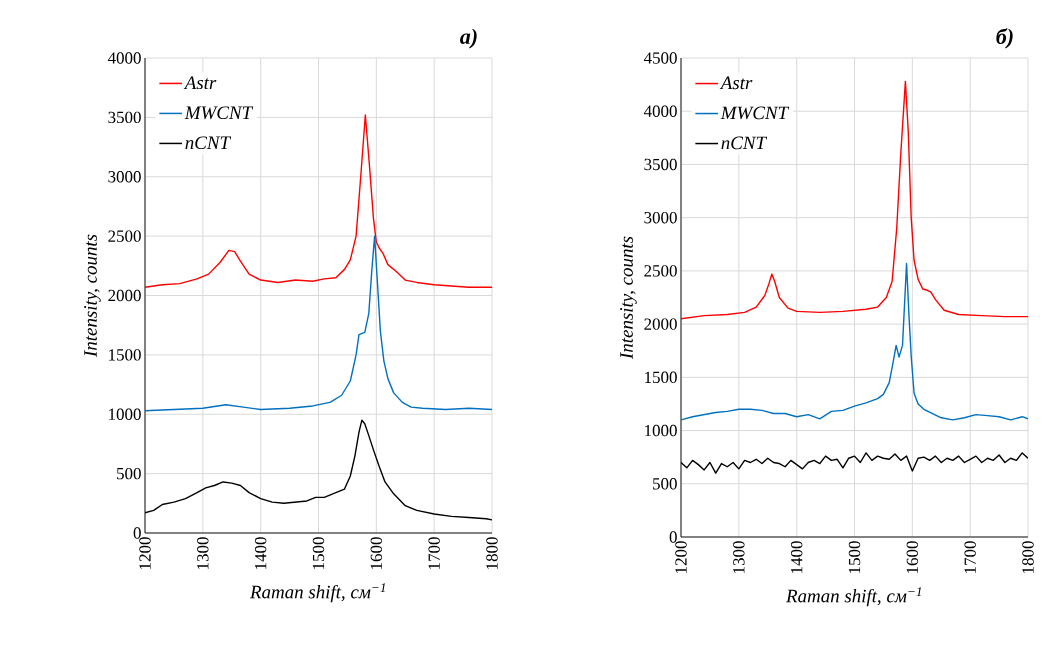 The height and width of the screenshot is (663, 1042). I want to click on chart-title: б), so click(1004, 38).